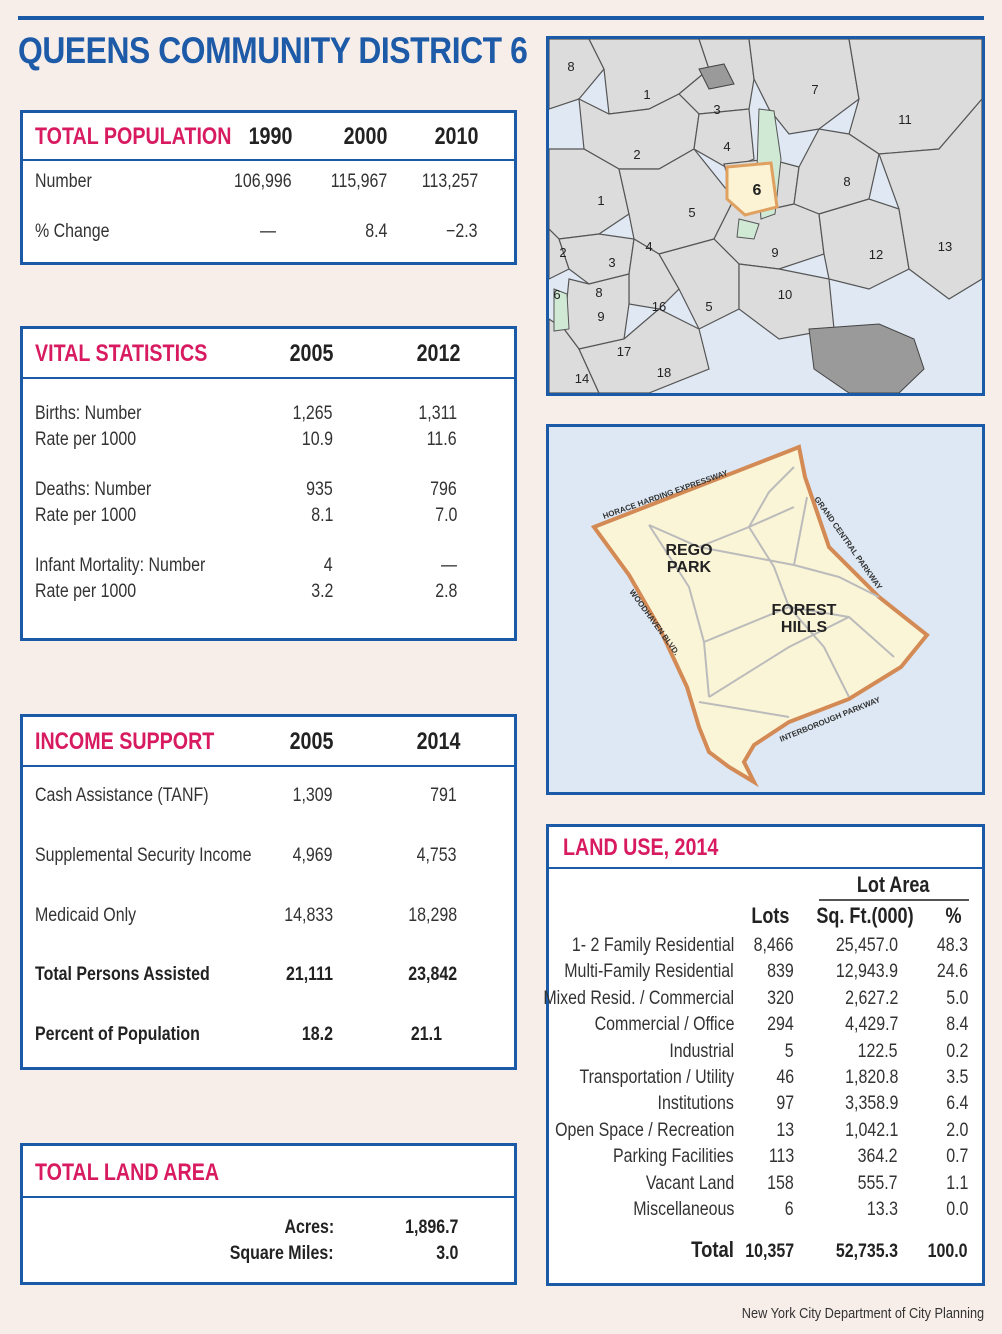  Describe the element at coordinates (309, 1227) in the screenshot. I see `acres-label: Acres:` at that location.